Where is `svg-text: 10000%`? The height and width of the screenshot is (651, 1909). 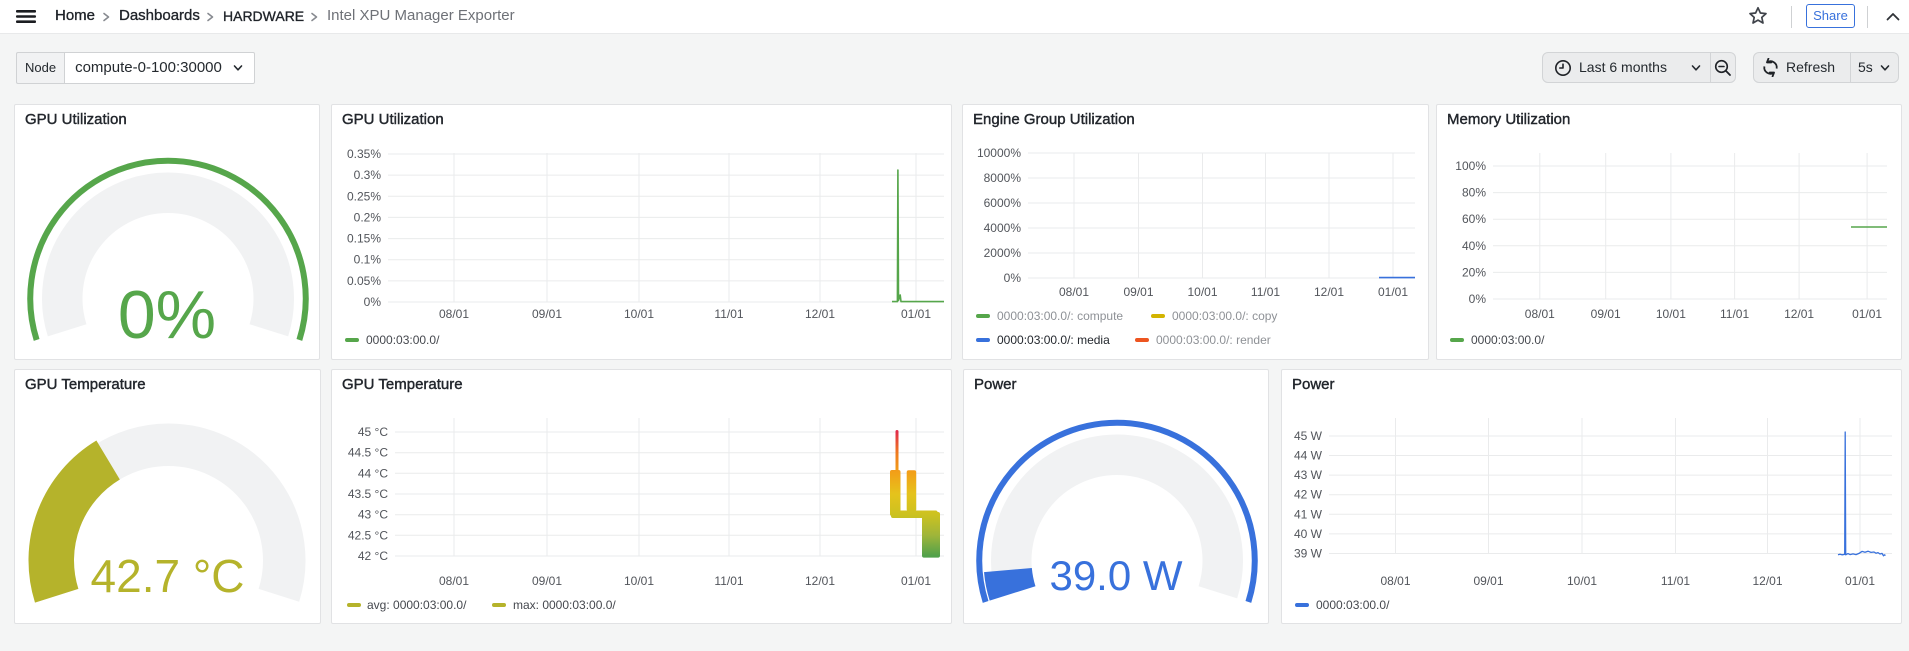
svg-text: 10000% is located at coordinates (999, 153).